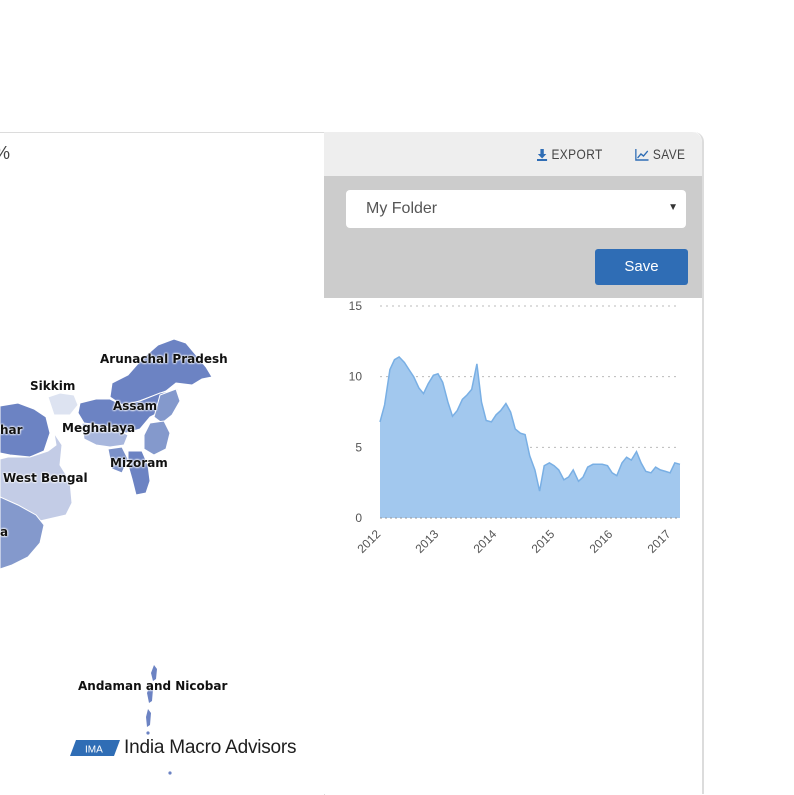  Describe the element at coordinates (513, 154) in the screenshot. I see `chart-toolbar: EXPORT SAVE` at that location.